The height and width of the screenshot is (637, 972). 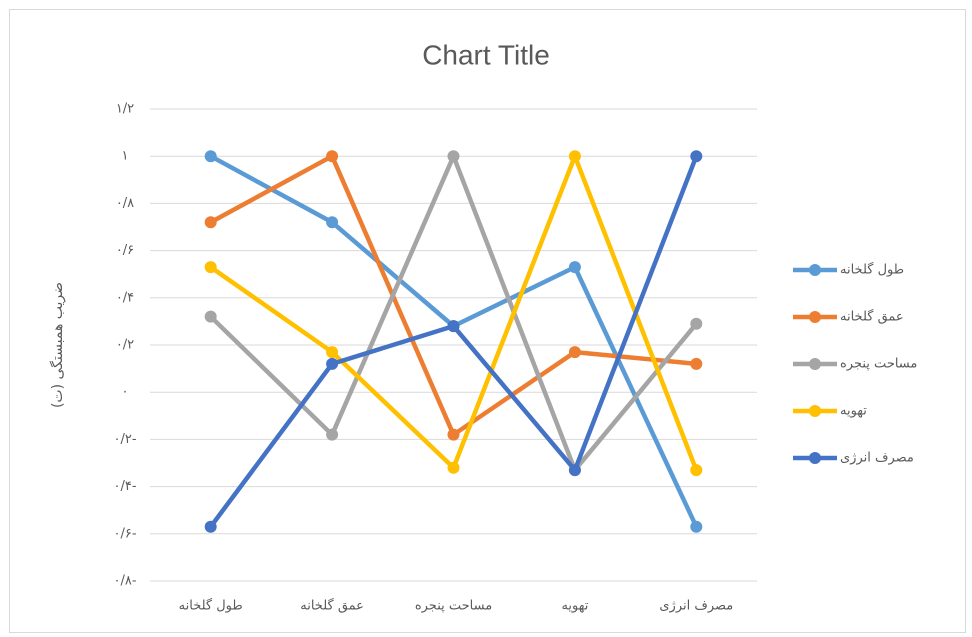 What do you see at coordinates (125, 250) in the screenshot?
I see `y-tick-label: ۰/۶` at bounding box center [125, 250].